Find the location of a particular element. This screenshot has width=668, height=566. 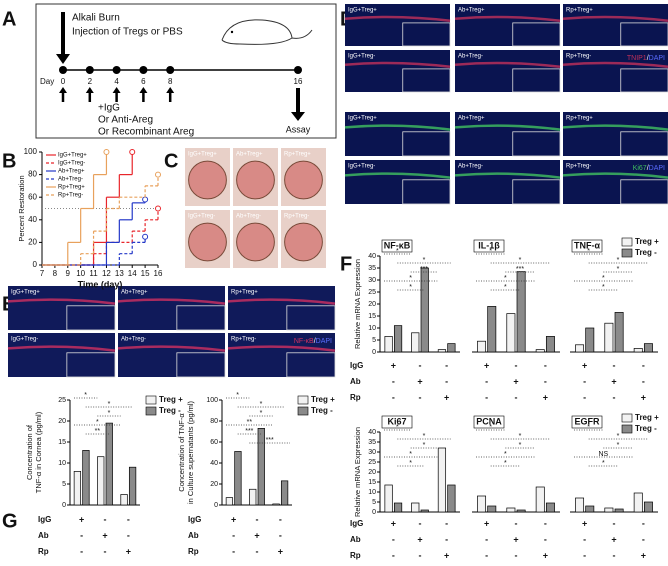

stain-label: TNIP1/DAPI is located at coordinates (646, 58).